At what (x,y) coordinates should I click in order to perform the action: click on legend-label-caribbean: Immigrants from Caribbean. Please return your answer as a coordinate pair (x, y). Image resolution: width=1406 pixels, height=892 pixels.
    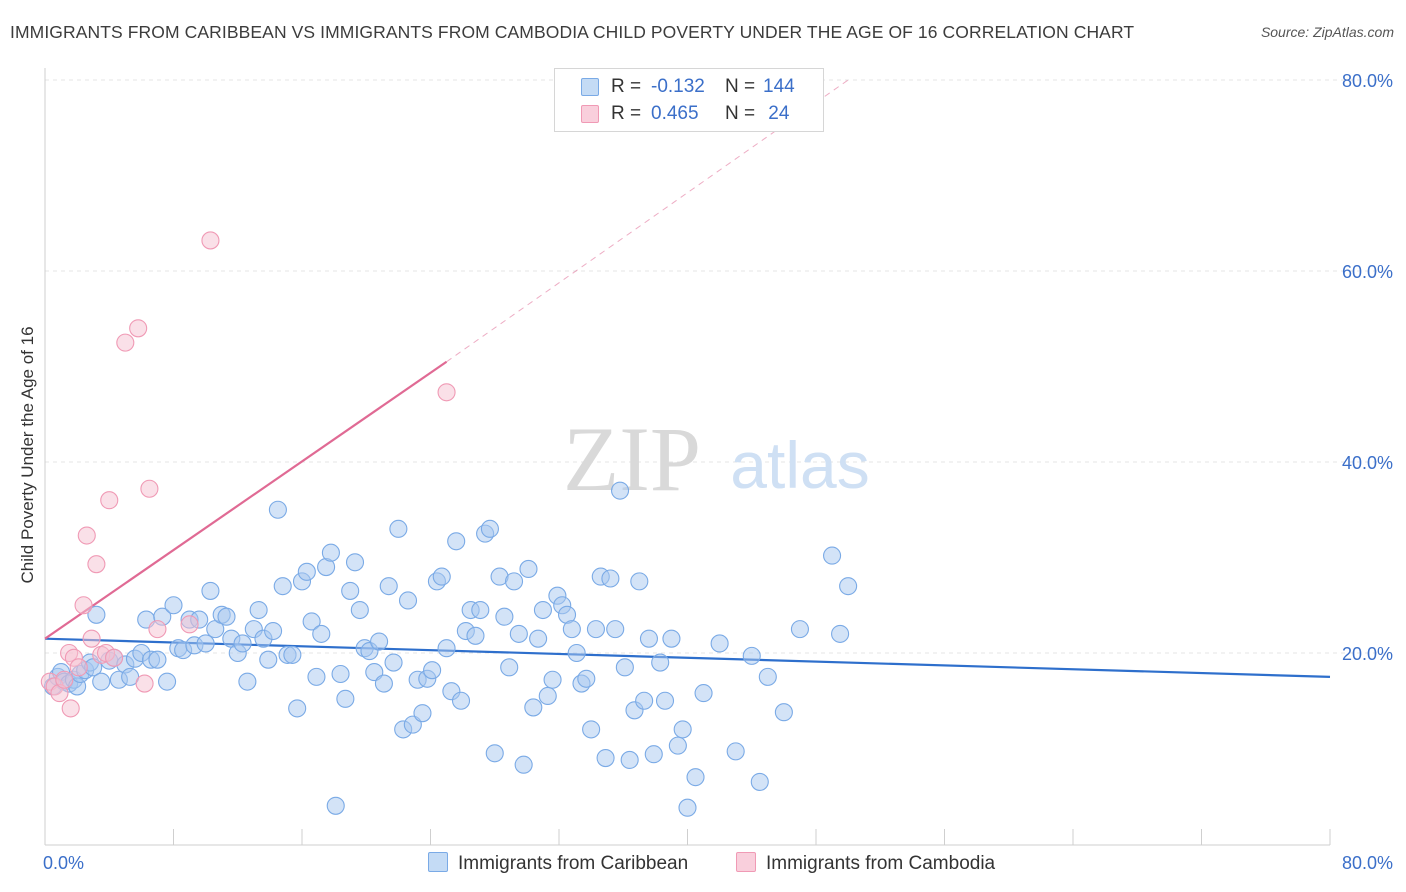
    Looking at the image, I should click on (573, 863).